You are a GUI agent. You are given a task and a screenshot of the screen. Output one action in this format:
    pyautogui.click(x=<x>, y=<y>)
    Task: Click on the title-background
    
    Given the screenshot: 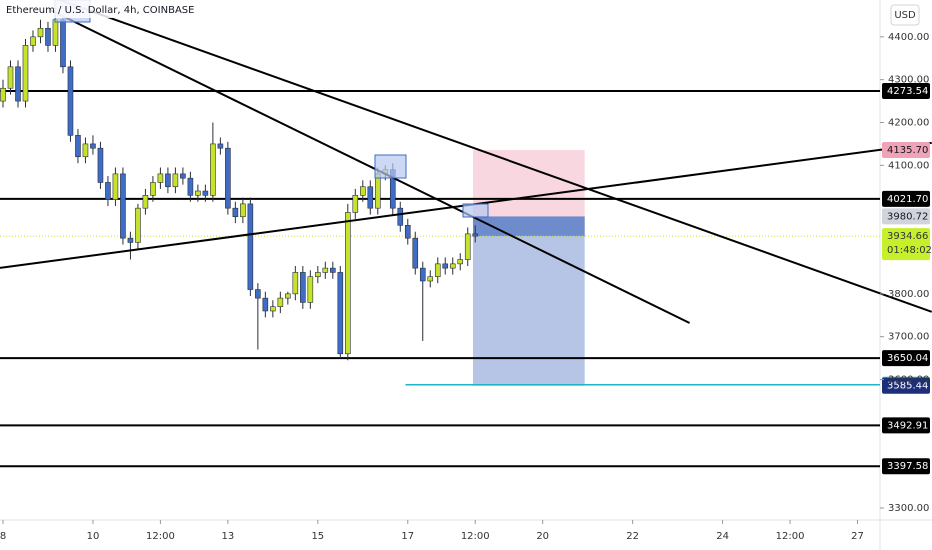 What is the action you would take?
    pyautogui.click(x=120, y=9)
    